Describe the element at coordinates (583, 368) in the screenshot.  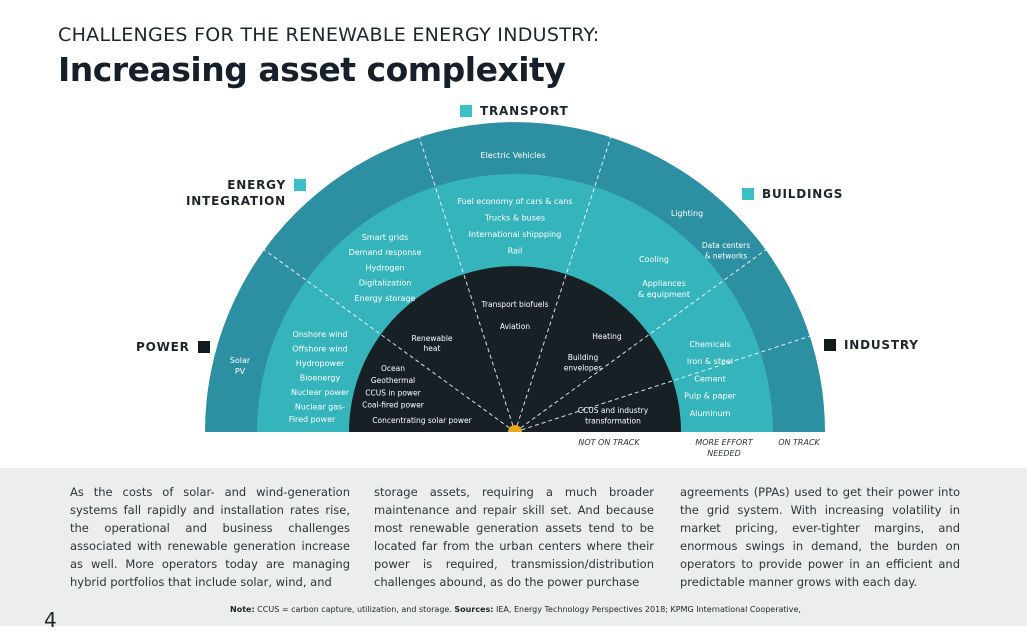
I see `buildings-not-on-track-label-2-1: envelopes` at that location.